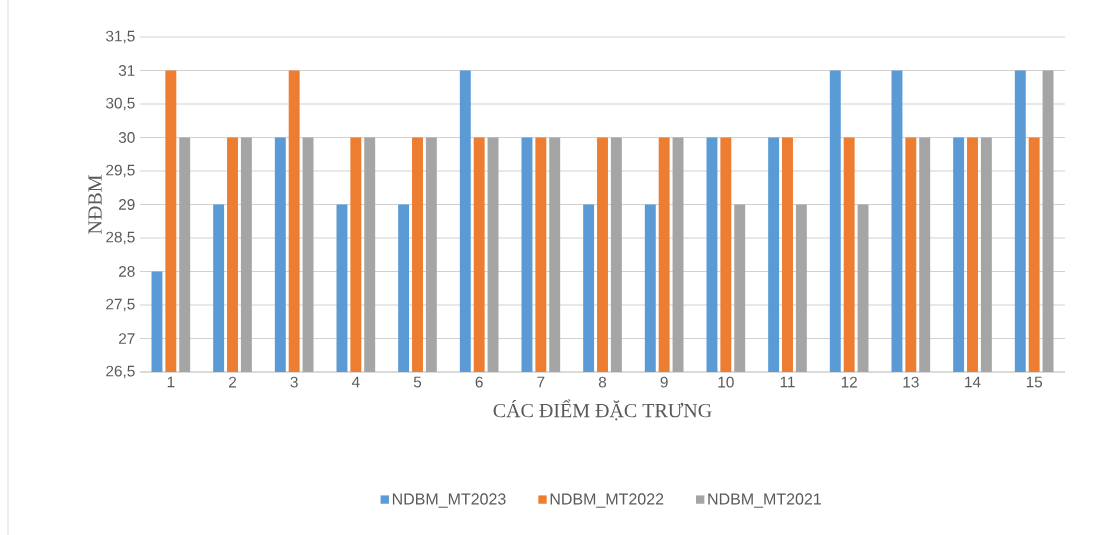  Describe the element at coordinates (849, 382) in the screenshot. I see `x-tick-label: 12` at that location.